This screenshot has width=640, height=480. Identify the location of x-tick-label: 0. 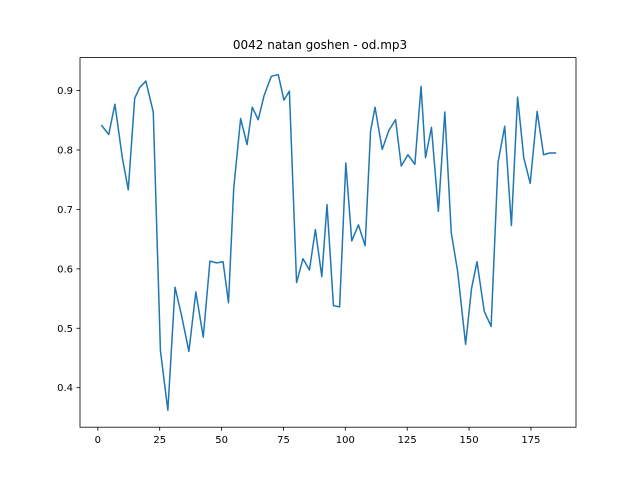
(98, 440).